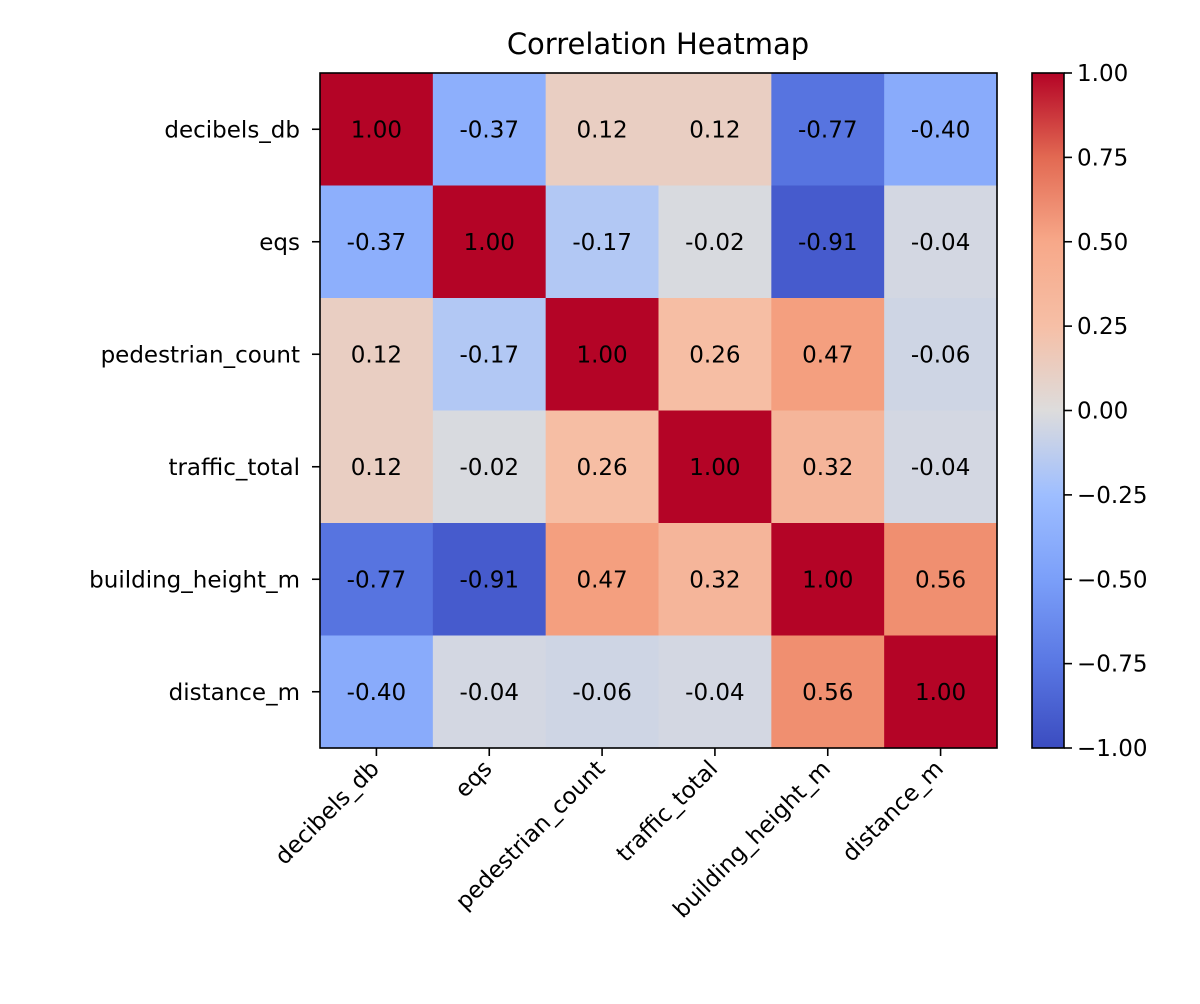 This screenshot has width=1200, height=1004. I want to click on y-tick-label: building_height_m, so click(194, 580).